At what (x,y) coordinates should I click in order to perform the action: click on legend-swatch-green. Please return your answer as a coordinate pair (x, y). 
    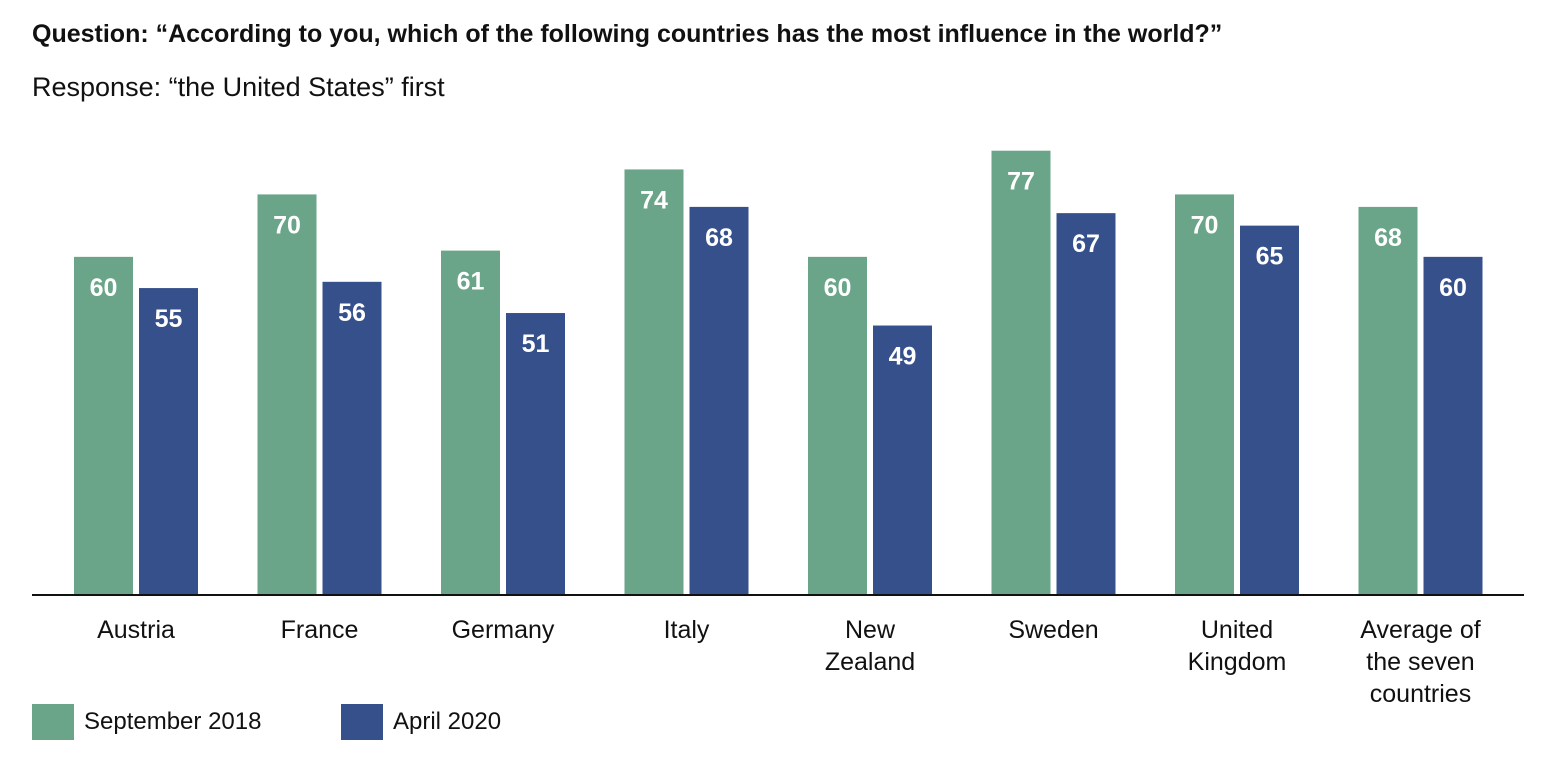
    Looking at the image, I should click on (53, 722).